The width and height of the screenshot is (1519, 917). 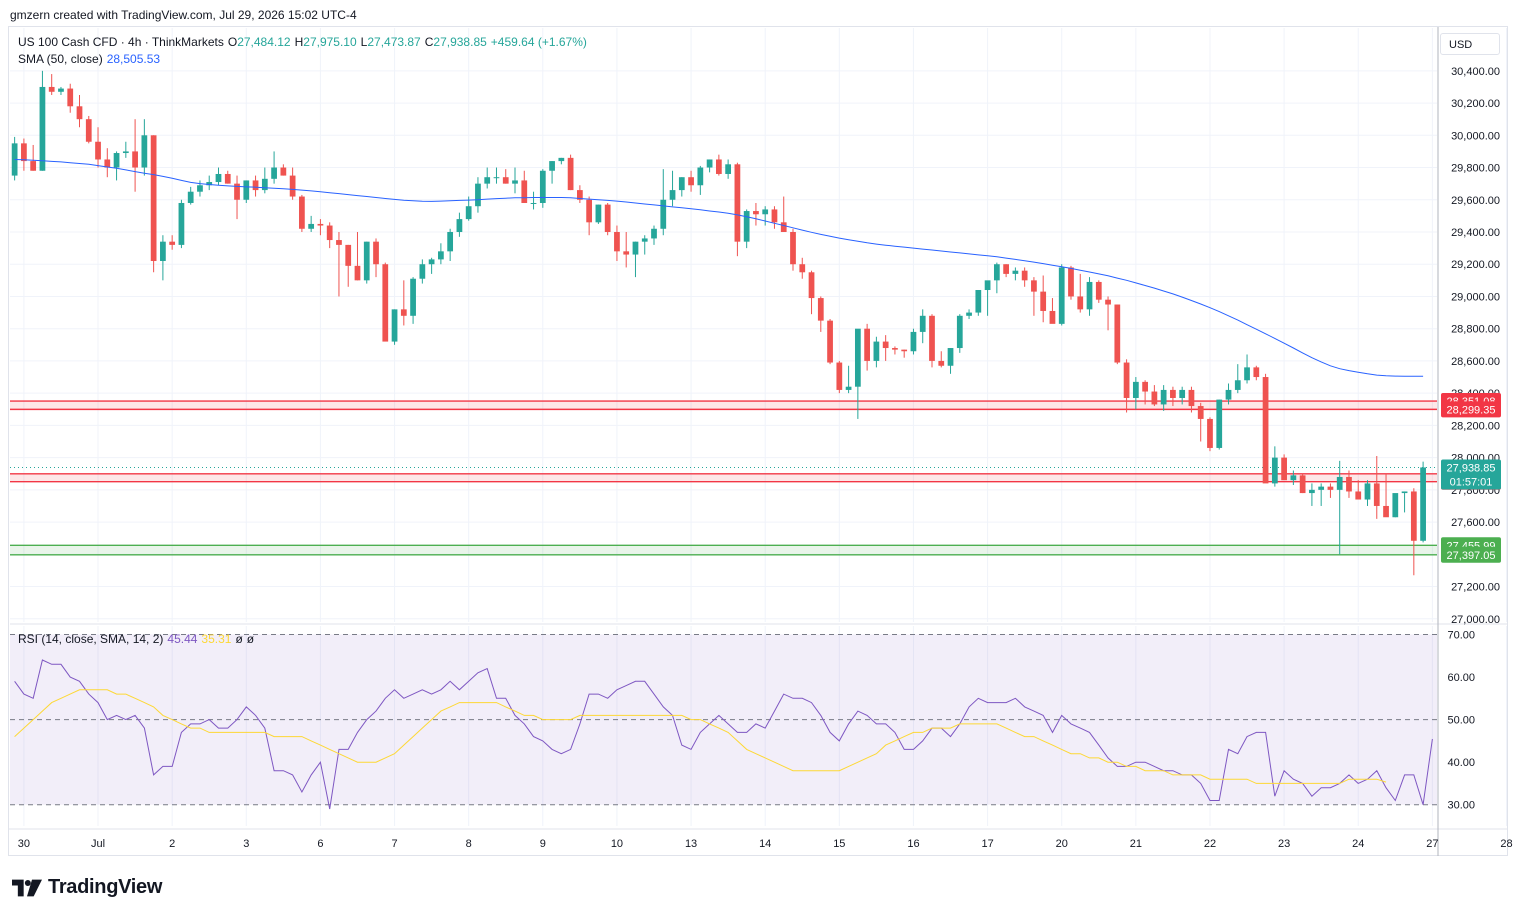 I want to click on rsi-legend: RSI (14, close, SMA, 14, 2) 45.44 35.31 ø ø, so click(x=138, y=639).